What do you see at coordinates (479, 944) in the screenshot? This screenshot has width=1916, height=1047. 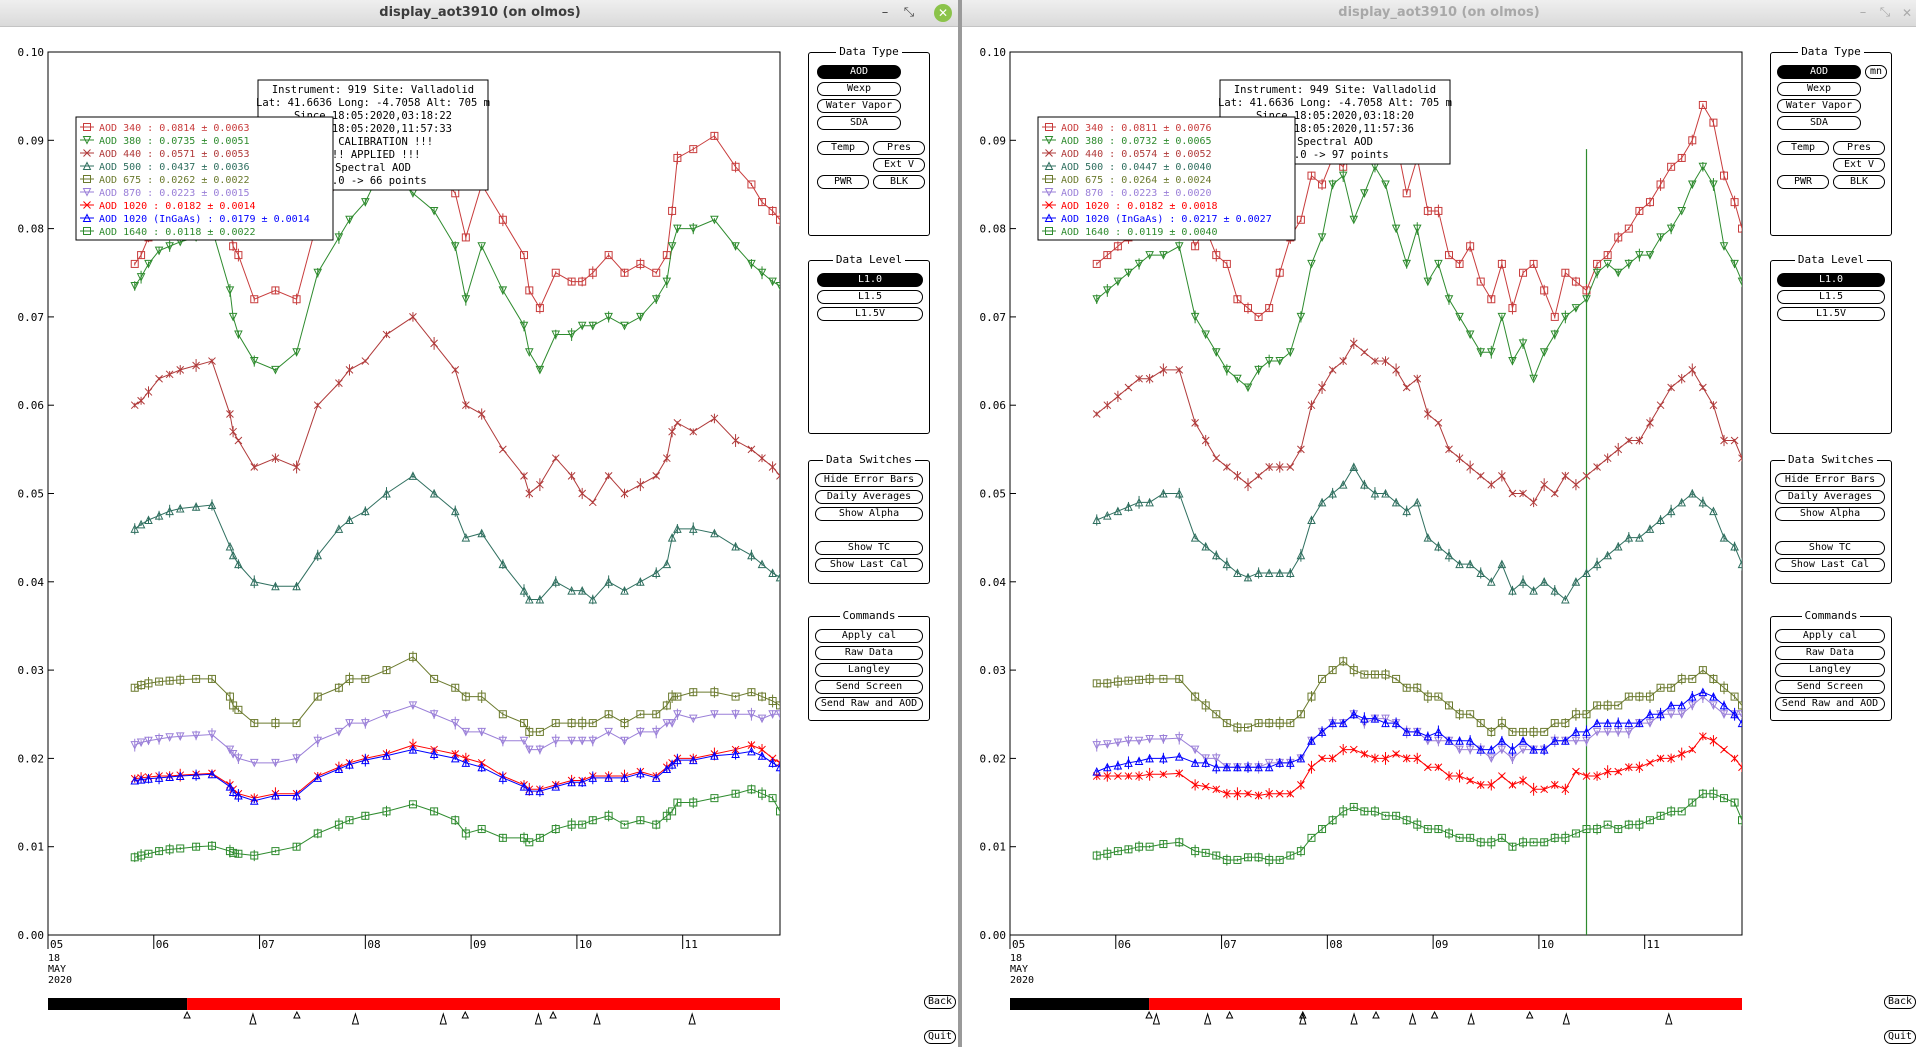 I see `x-tick-label: 09` at bounding box center [479, 944].